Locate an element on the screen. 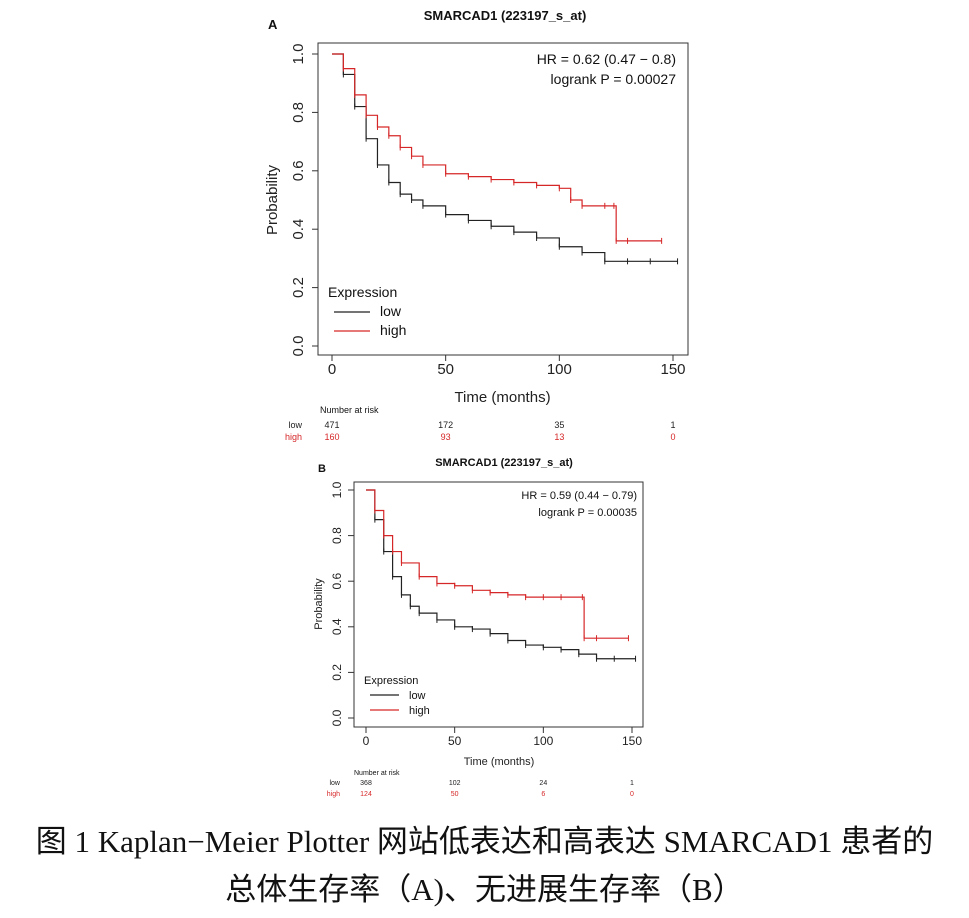  risk-value-high: 160 is located at coordinates (331, 437).